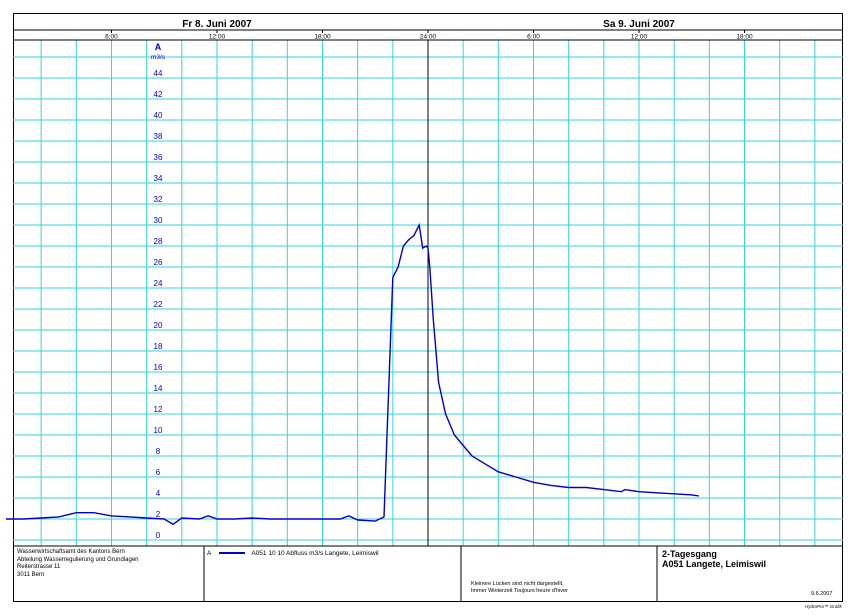  Describe the element at coordinates (39, 567) in the screenshot. I see `agency-line: Reiterstrasse 11` at that location.